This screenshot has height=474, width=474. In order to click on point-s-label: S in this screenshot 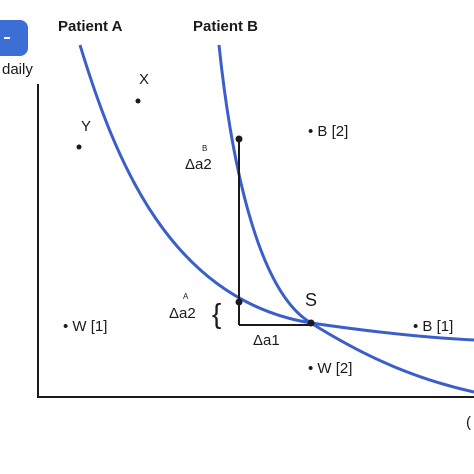, I will do `click(311, 300)`.